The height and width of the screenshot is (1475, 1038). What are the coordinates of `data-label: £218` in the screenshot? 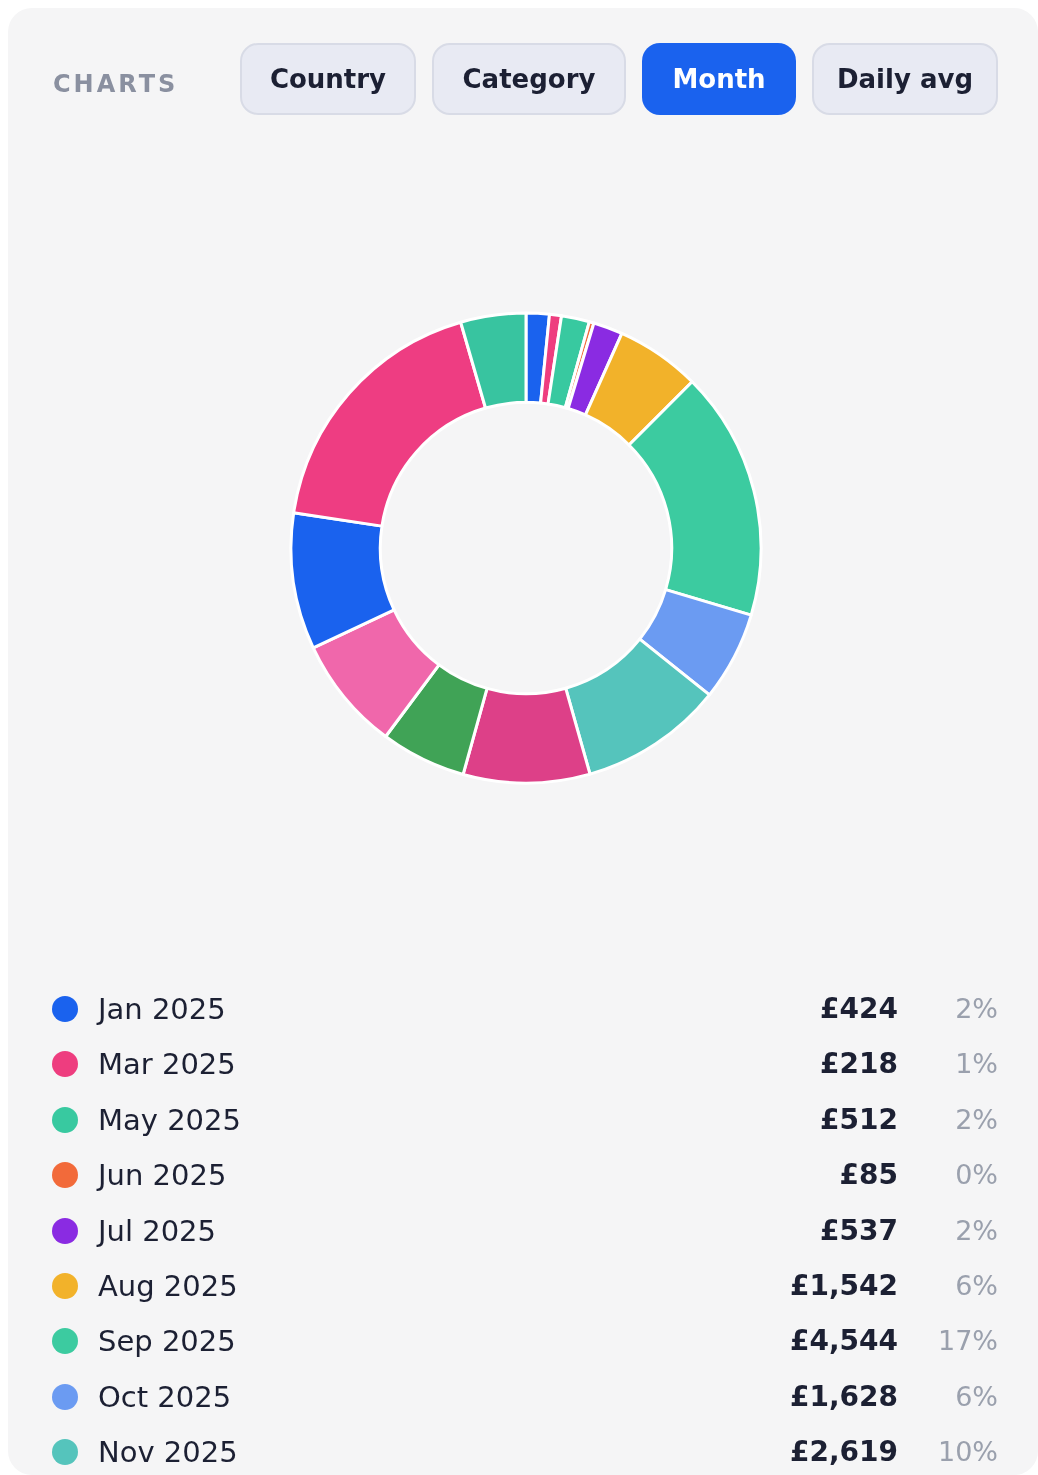 It's located at (859, 1064).